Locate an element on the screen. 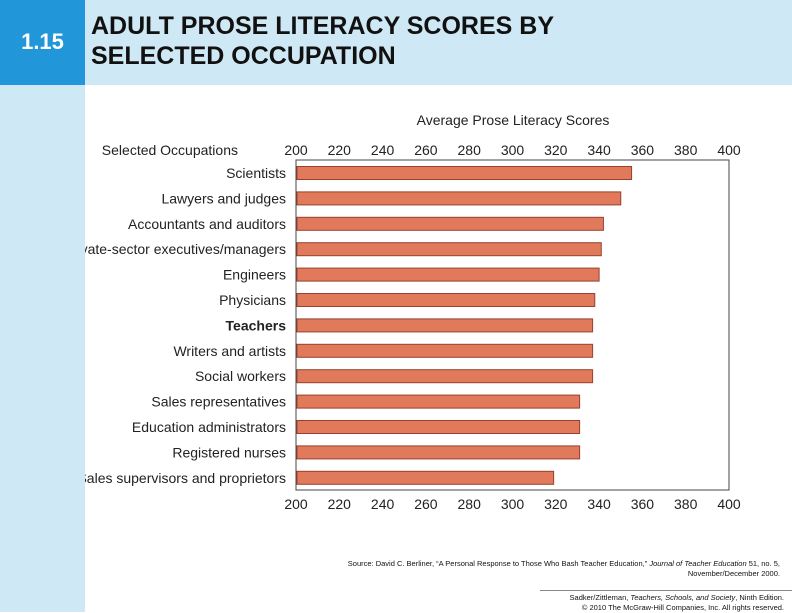  category-label: Registered nurses is located at coordinates (229, 452).